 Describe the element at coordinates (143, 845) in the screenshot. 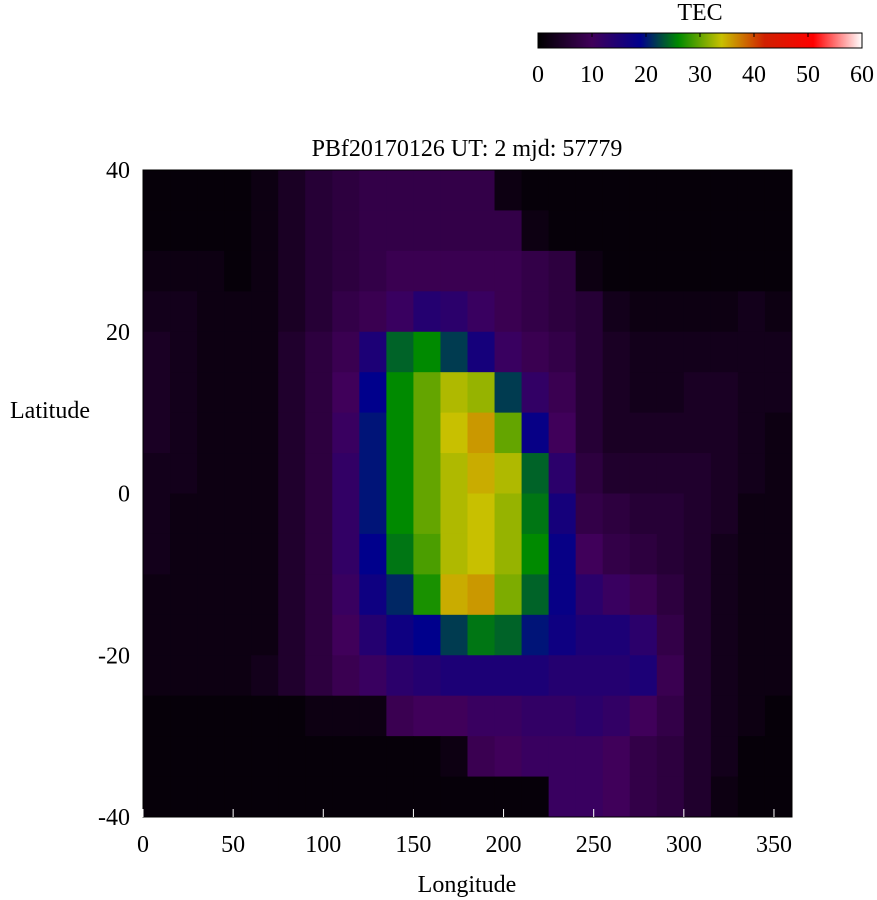

I see `x-tick-label: 0` at that location.